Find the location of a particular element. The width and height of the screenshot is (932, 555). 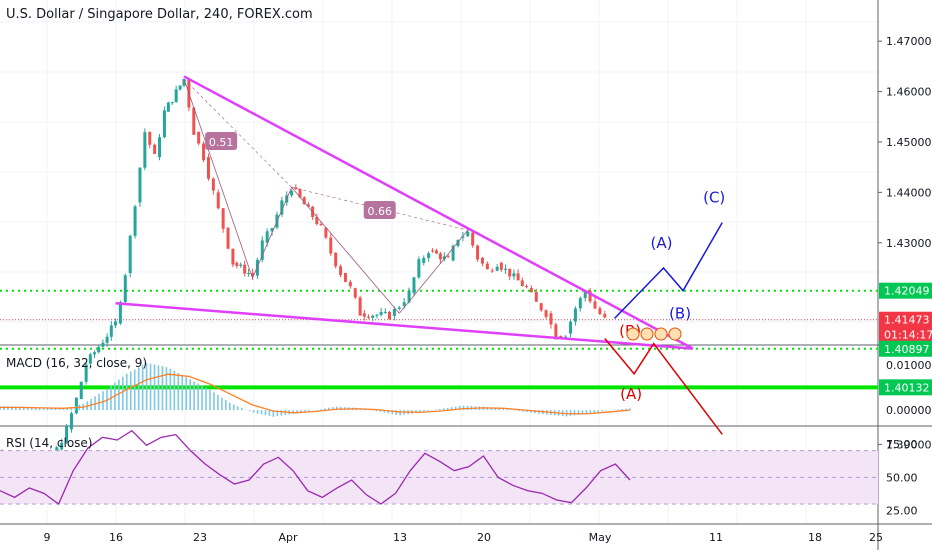

time-axis-label-5: 20 is located at coordinates (484, 537).